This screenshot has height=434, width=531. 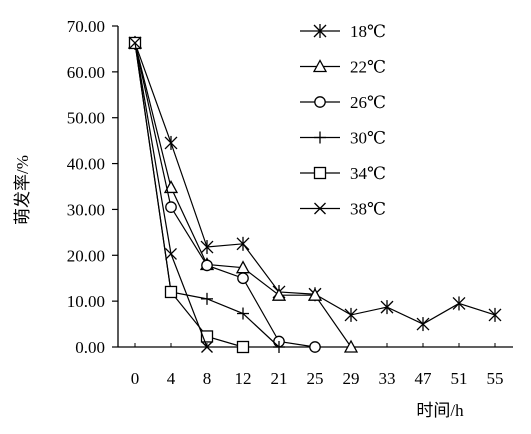 I want to click on y-tick-label: 30.00, so click(x=86, y=209).